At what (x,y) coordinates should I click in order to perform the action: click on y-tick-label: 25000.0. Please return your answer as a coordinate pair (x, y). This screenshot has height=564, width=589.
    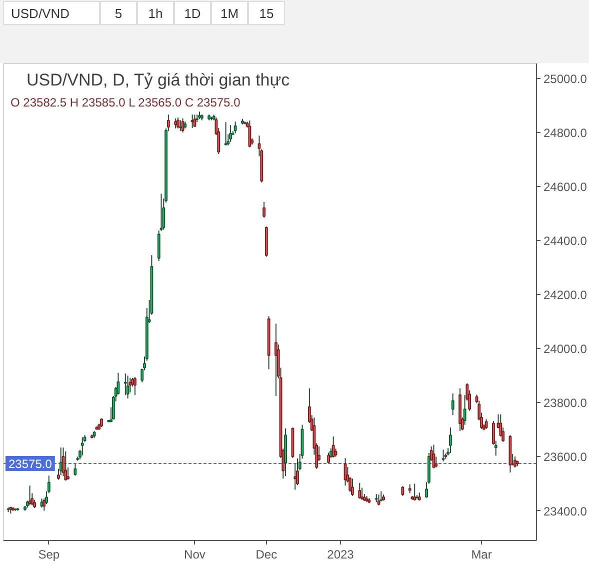
    Looking at the image, I should click on (566, 79).